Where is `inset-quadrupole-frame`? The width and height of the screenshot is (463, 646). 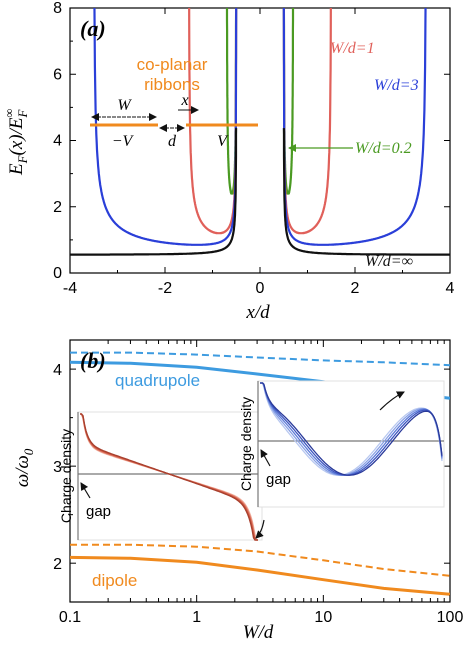 inset-quadrupole-frame is located at coordinates (351, 444).